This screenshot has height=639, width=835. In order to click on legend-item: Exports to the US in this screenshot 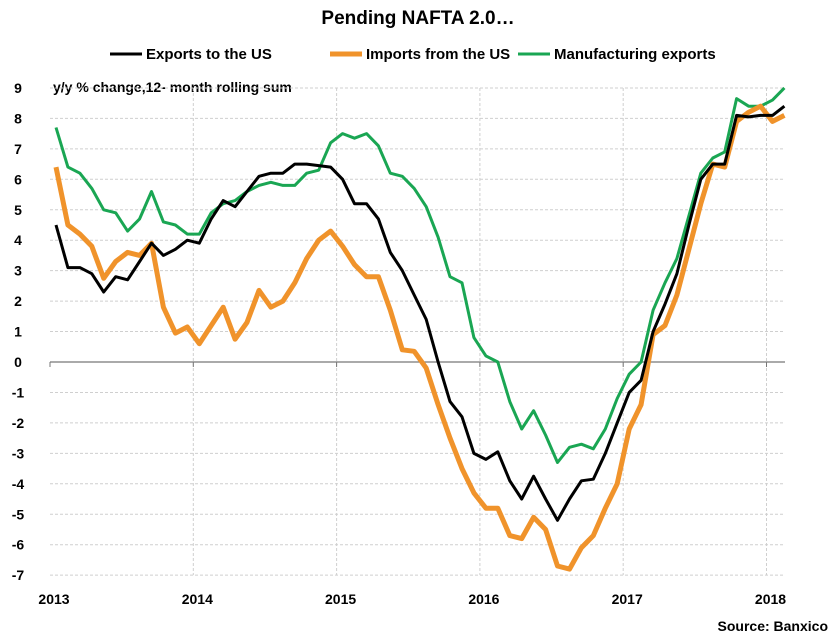, I will do `click(191, 54)`.